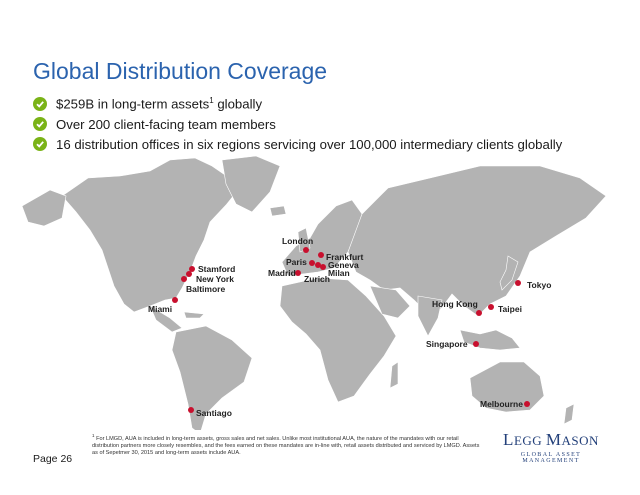 This screenshot has width=640, height=495. Describe the element at coordinates (306, 250) in the screenshot. I see `marker-london` at that location.